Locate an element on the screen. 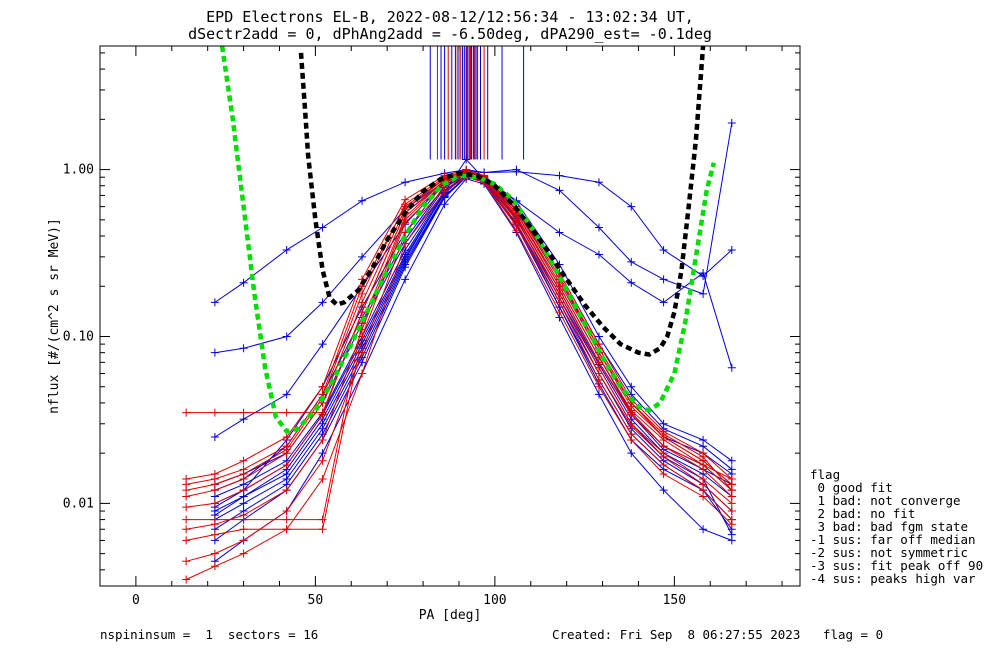  x-axis-label: PA [deg] is located at coordinates (450, 615).